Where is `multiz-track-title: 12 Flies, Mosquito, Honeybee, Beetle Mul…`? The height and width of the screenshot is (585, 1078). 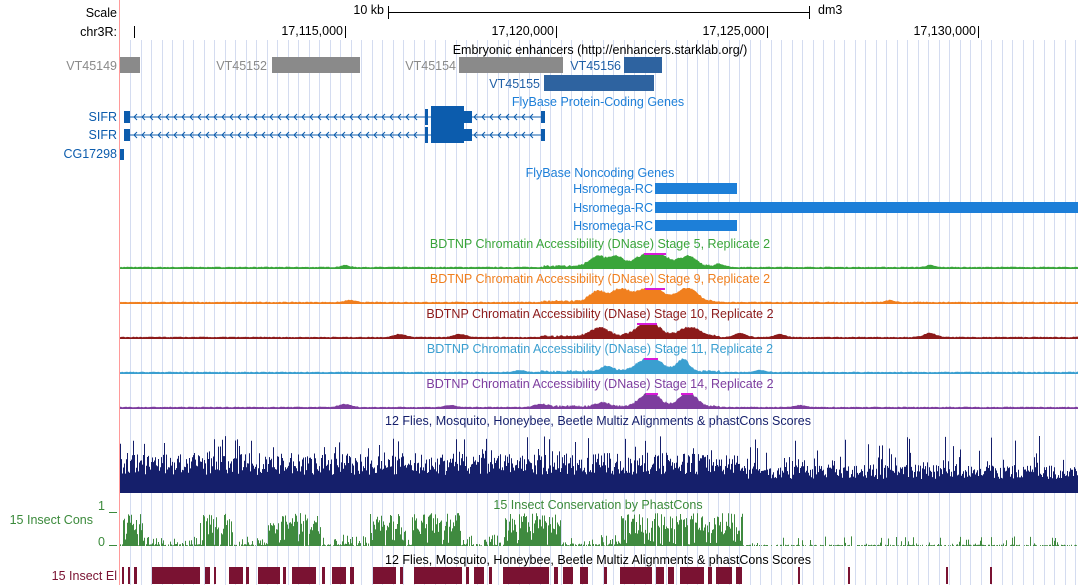 multiz-track-title: 12 Flies, Mosquito, Honeybee, Beetle Mul… is located at coordinates (598, 421).